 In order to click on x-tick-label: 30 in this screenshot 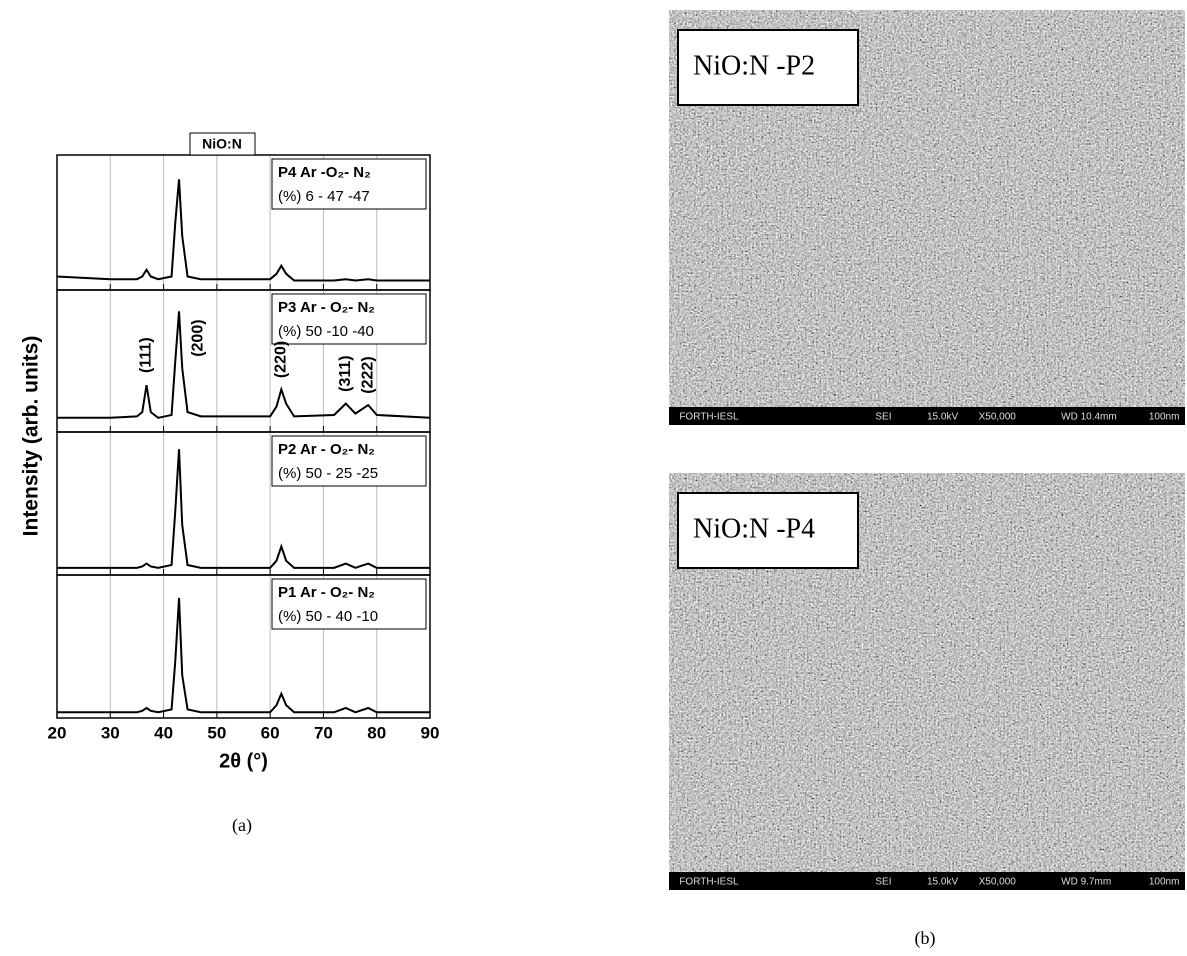, I will do `click(110, 732)`.